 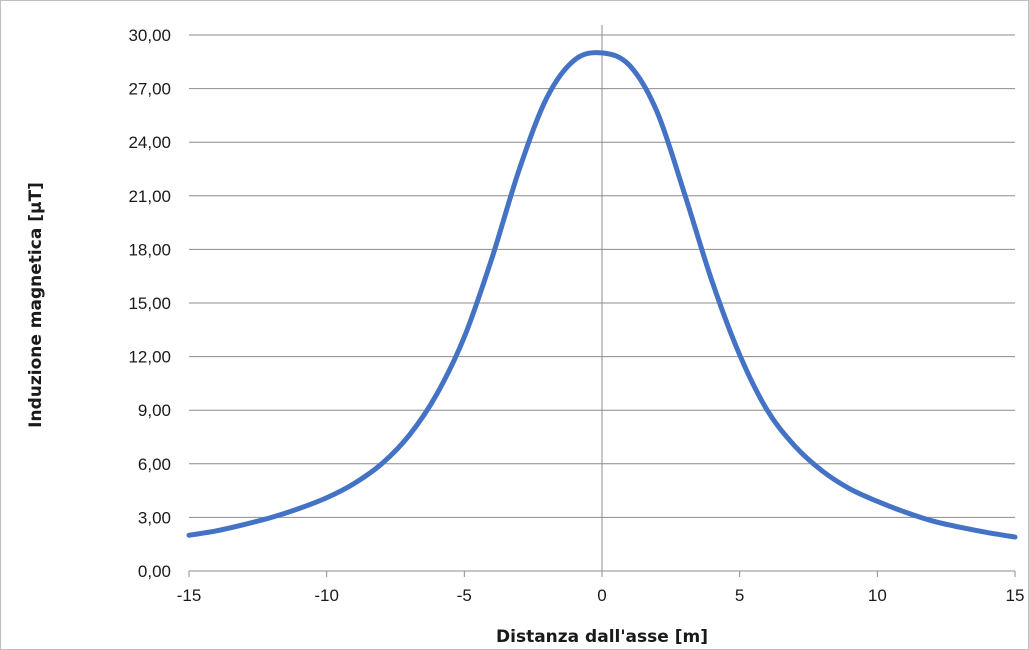 What do you see at coordinates (189, 595) in the screenshot?
I see `x-tick-label: -15` at bounding box center [189, 595].